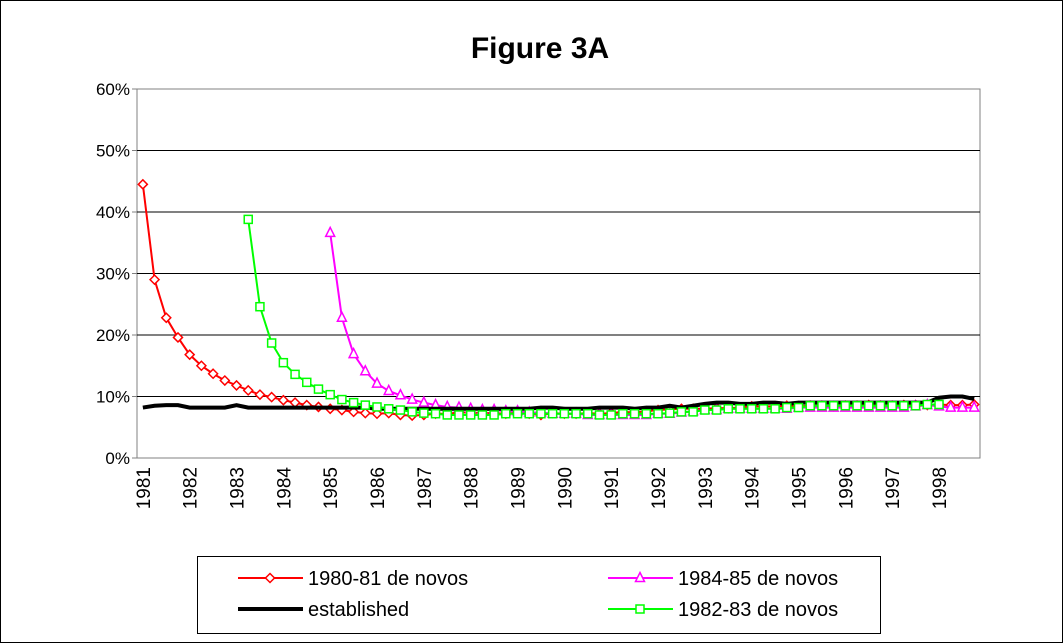 This screenshot has width=1063, height=643. I want to click on x-tick-label: 1994, so click(753, 488).